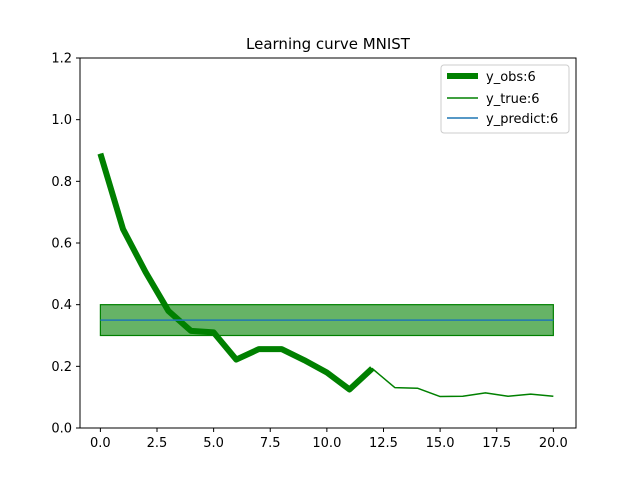 The image size is (640, 480). Describe the element at coordinates (61, 182) in the screenshot. I see `y-tick-label: 0.8` at that location.